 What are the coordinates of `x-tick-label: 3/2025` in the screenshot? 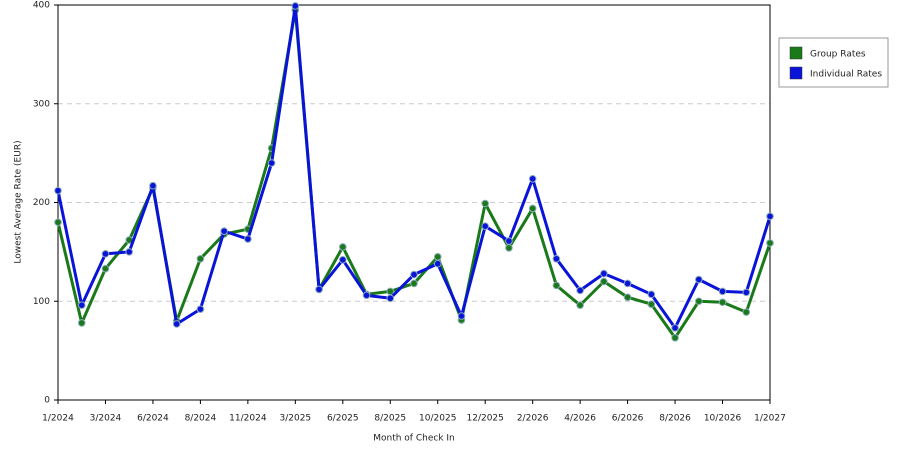 It's located at (295, 419).